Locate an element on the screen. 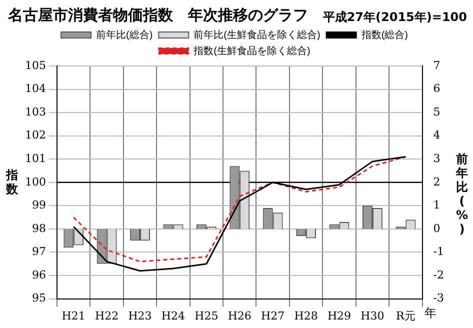  y2-axis-title: 前年比(%) is located at coordinates (462, 194).